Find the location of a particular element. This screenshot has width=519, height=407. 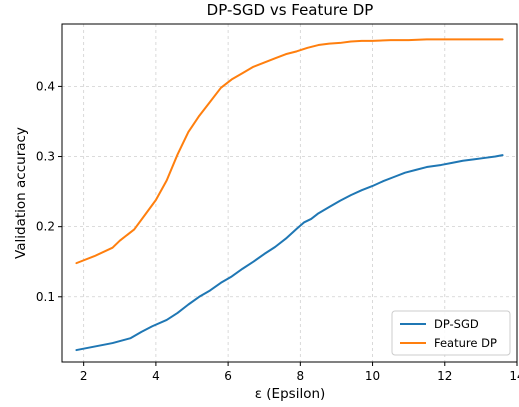

y-axis-label: Validation accuracy is located at coordinates (21, 193).